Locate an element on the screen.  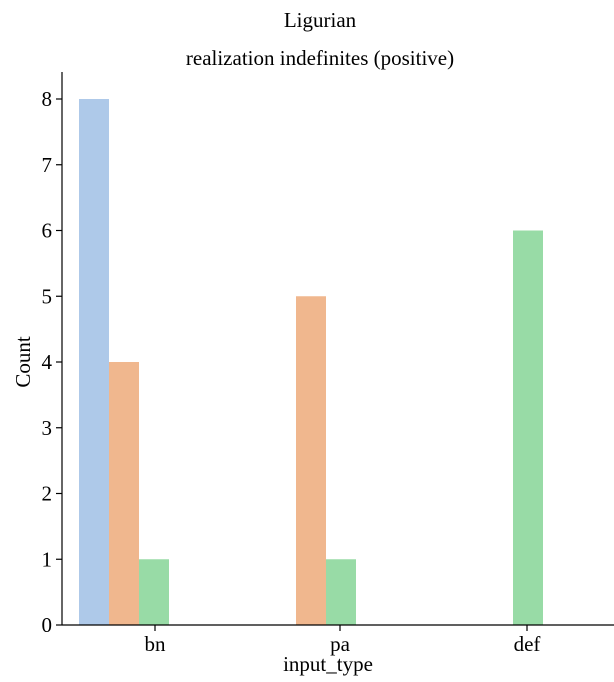
x-axis-ticks: bn pa def is located at coordinates (343, 640).